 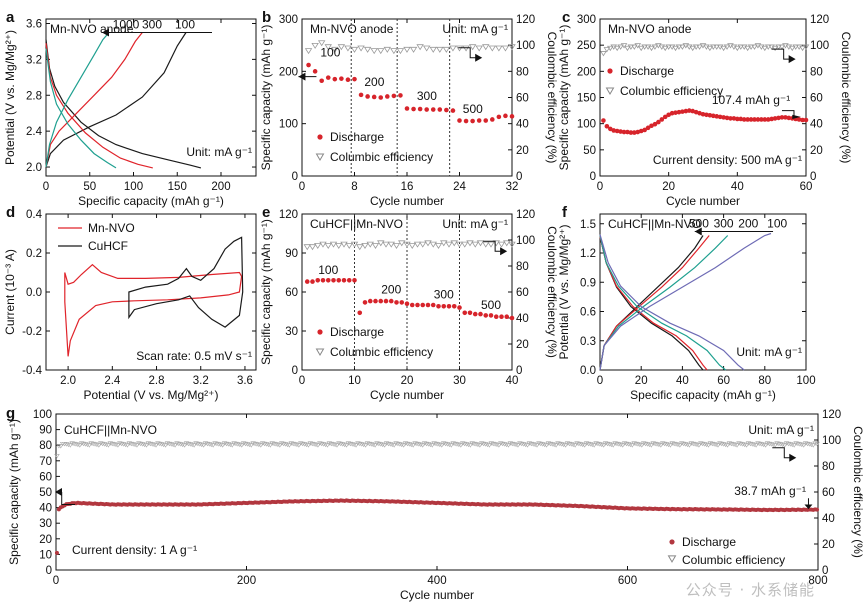 I want to click on x-tick-label: 16, so click(x=407, y=187).